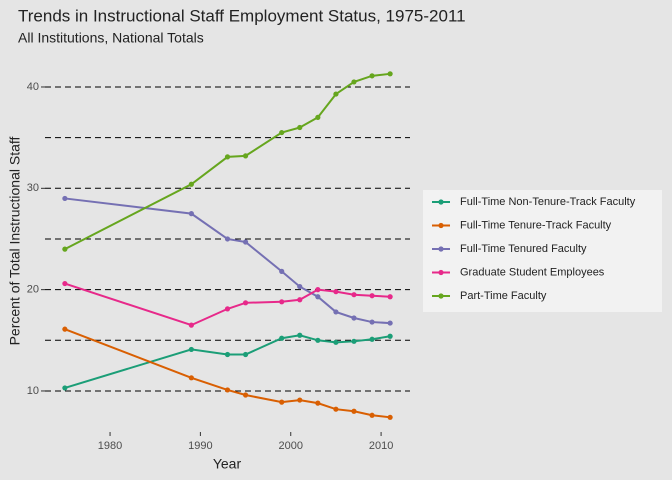 The width and height of the screenshot is (672, 480). I want to click on legend-label: Part-Time Faculty, so click(503, 296).